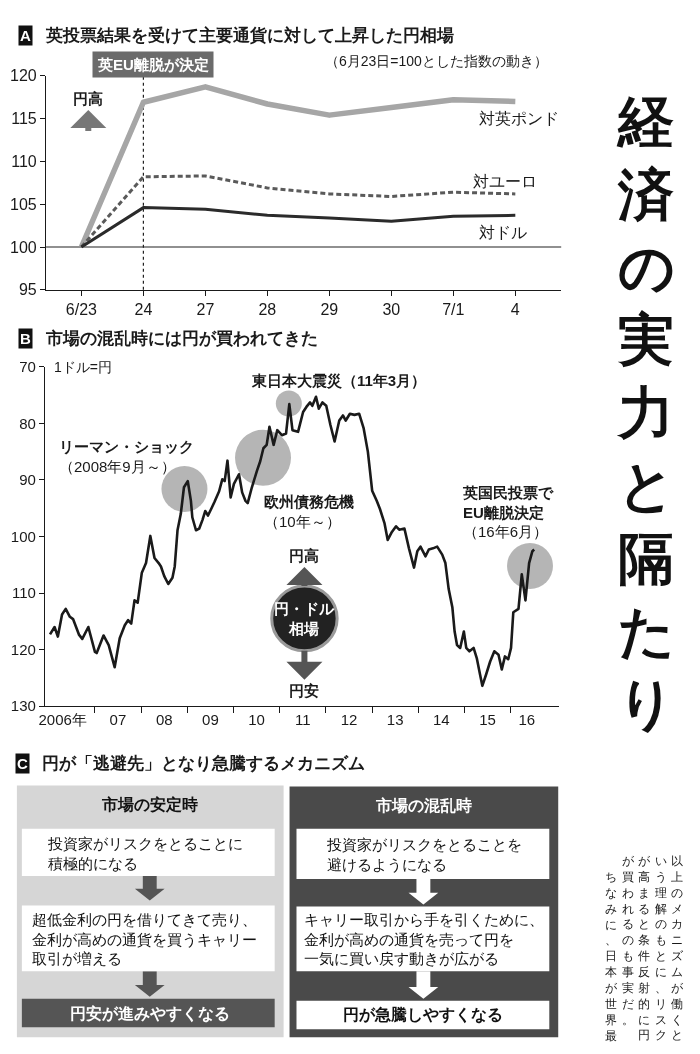 The image size is (700, 1054). I want to click on annotation: 円・ドル相場, so click(304, 618).